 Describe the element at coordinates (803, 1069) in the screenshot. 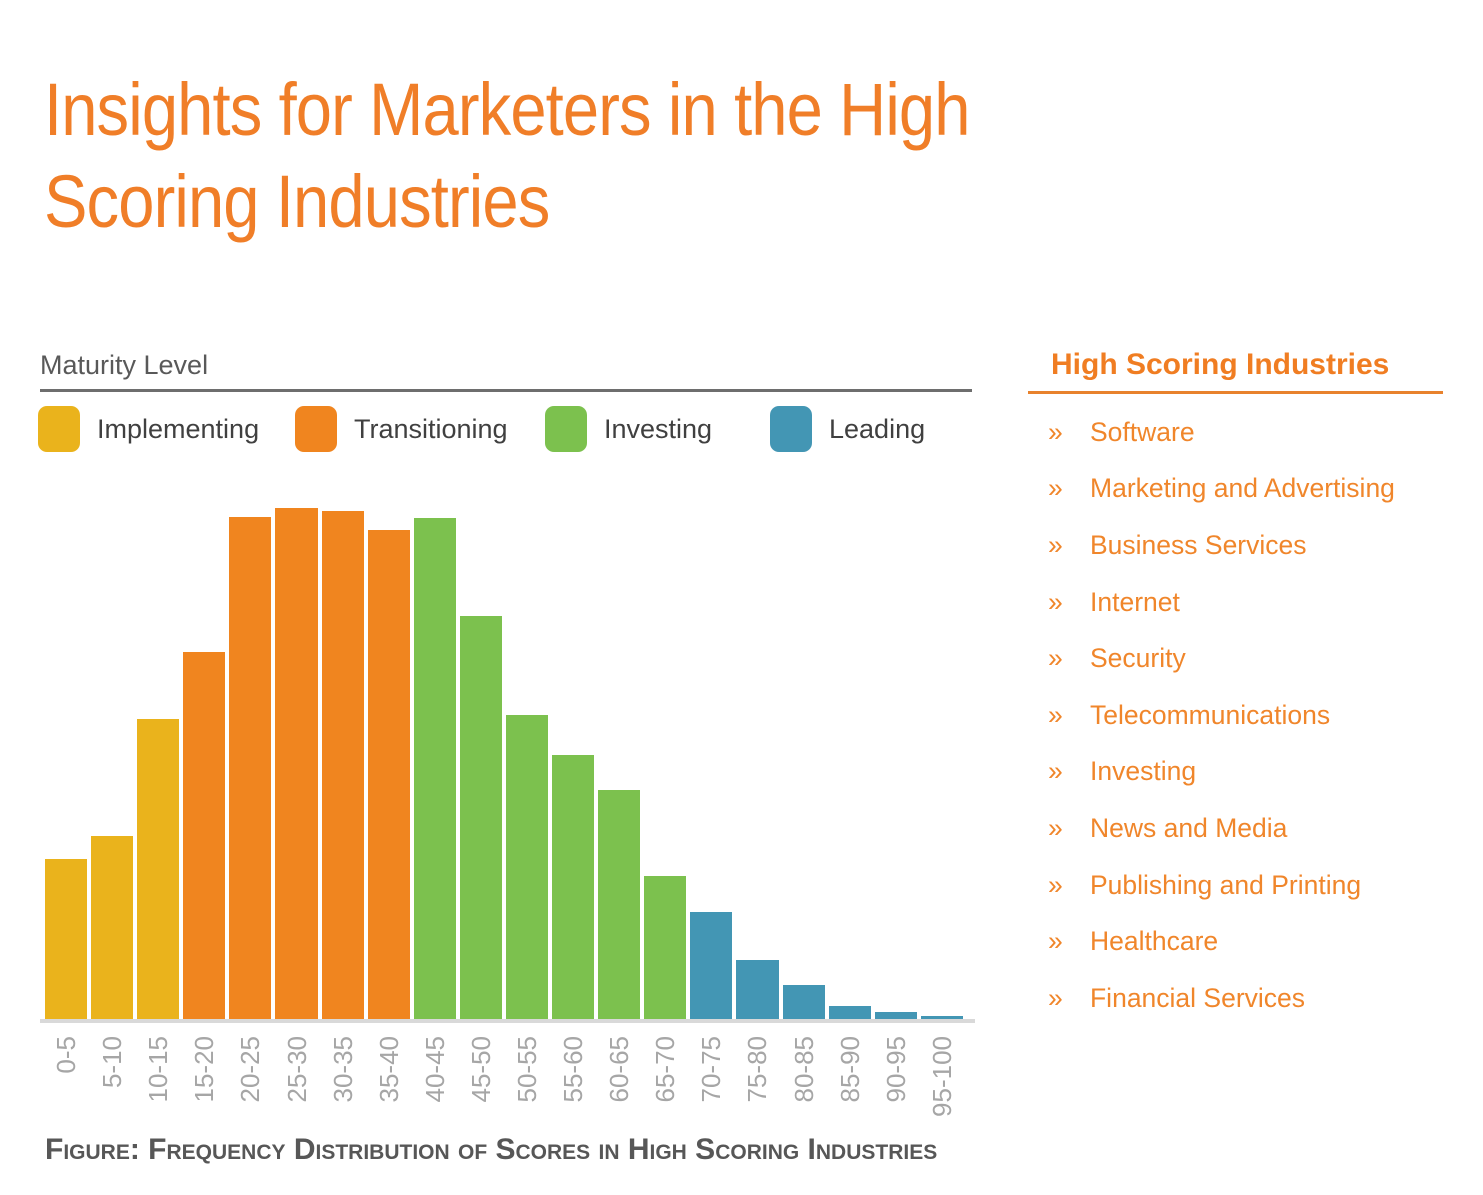

I see `x-axis-label: 80-85` at that location.